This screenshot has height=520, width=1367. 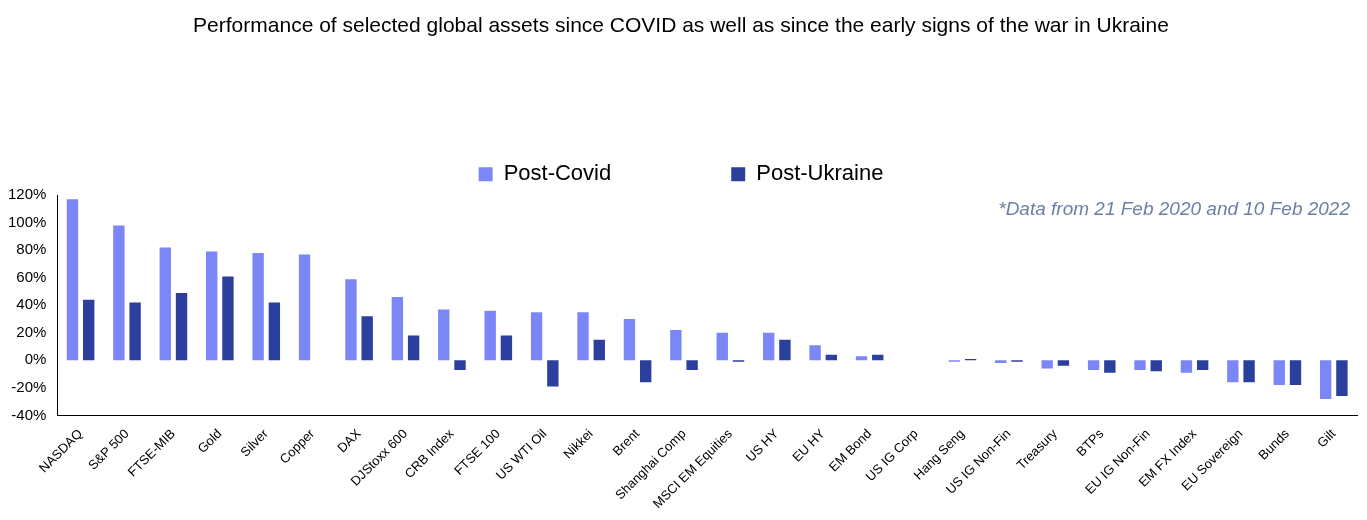 What do you see at coordinates (31, 249) in the screenshot?
I see `y-tick-label: 80%` at bounding box center [31, 249].